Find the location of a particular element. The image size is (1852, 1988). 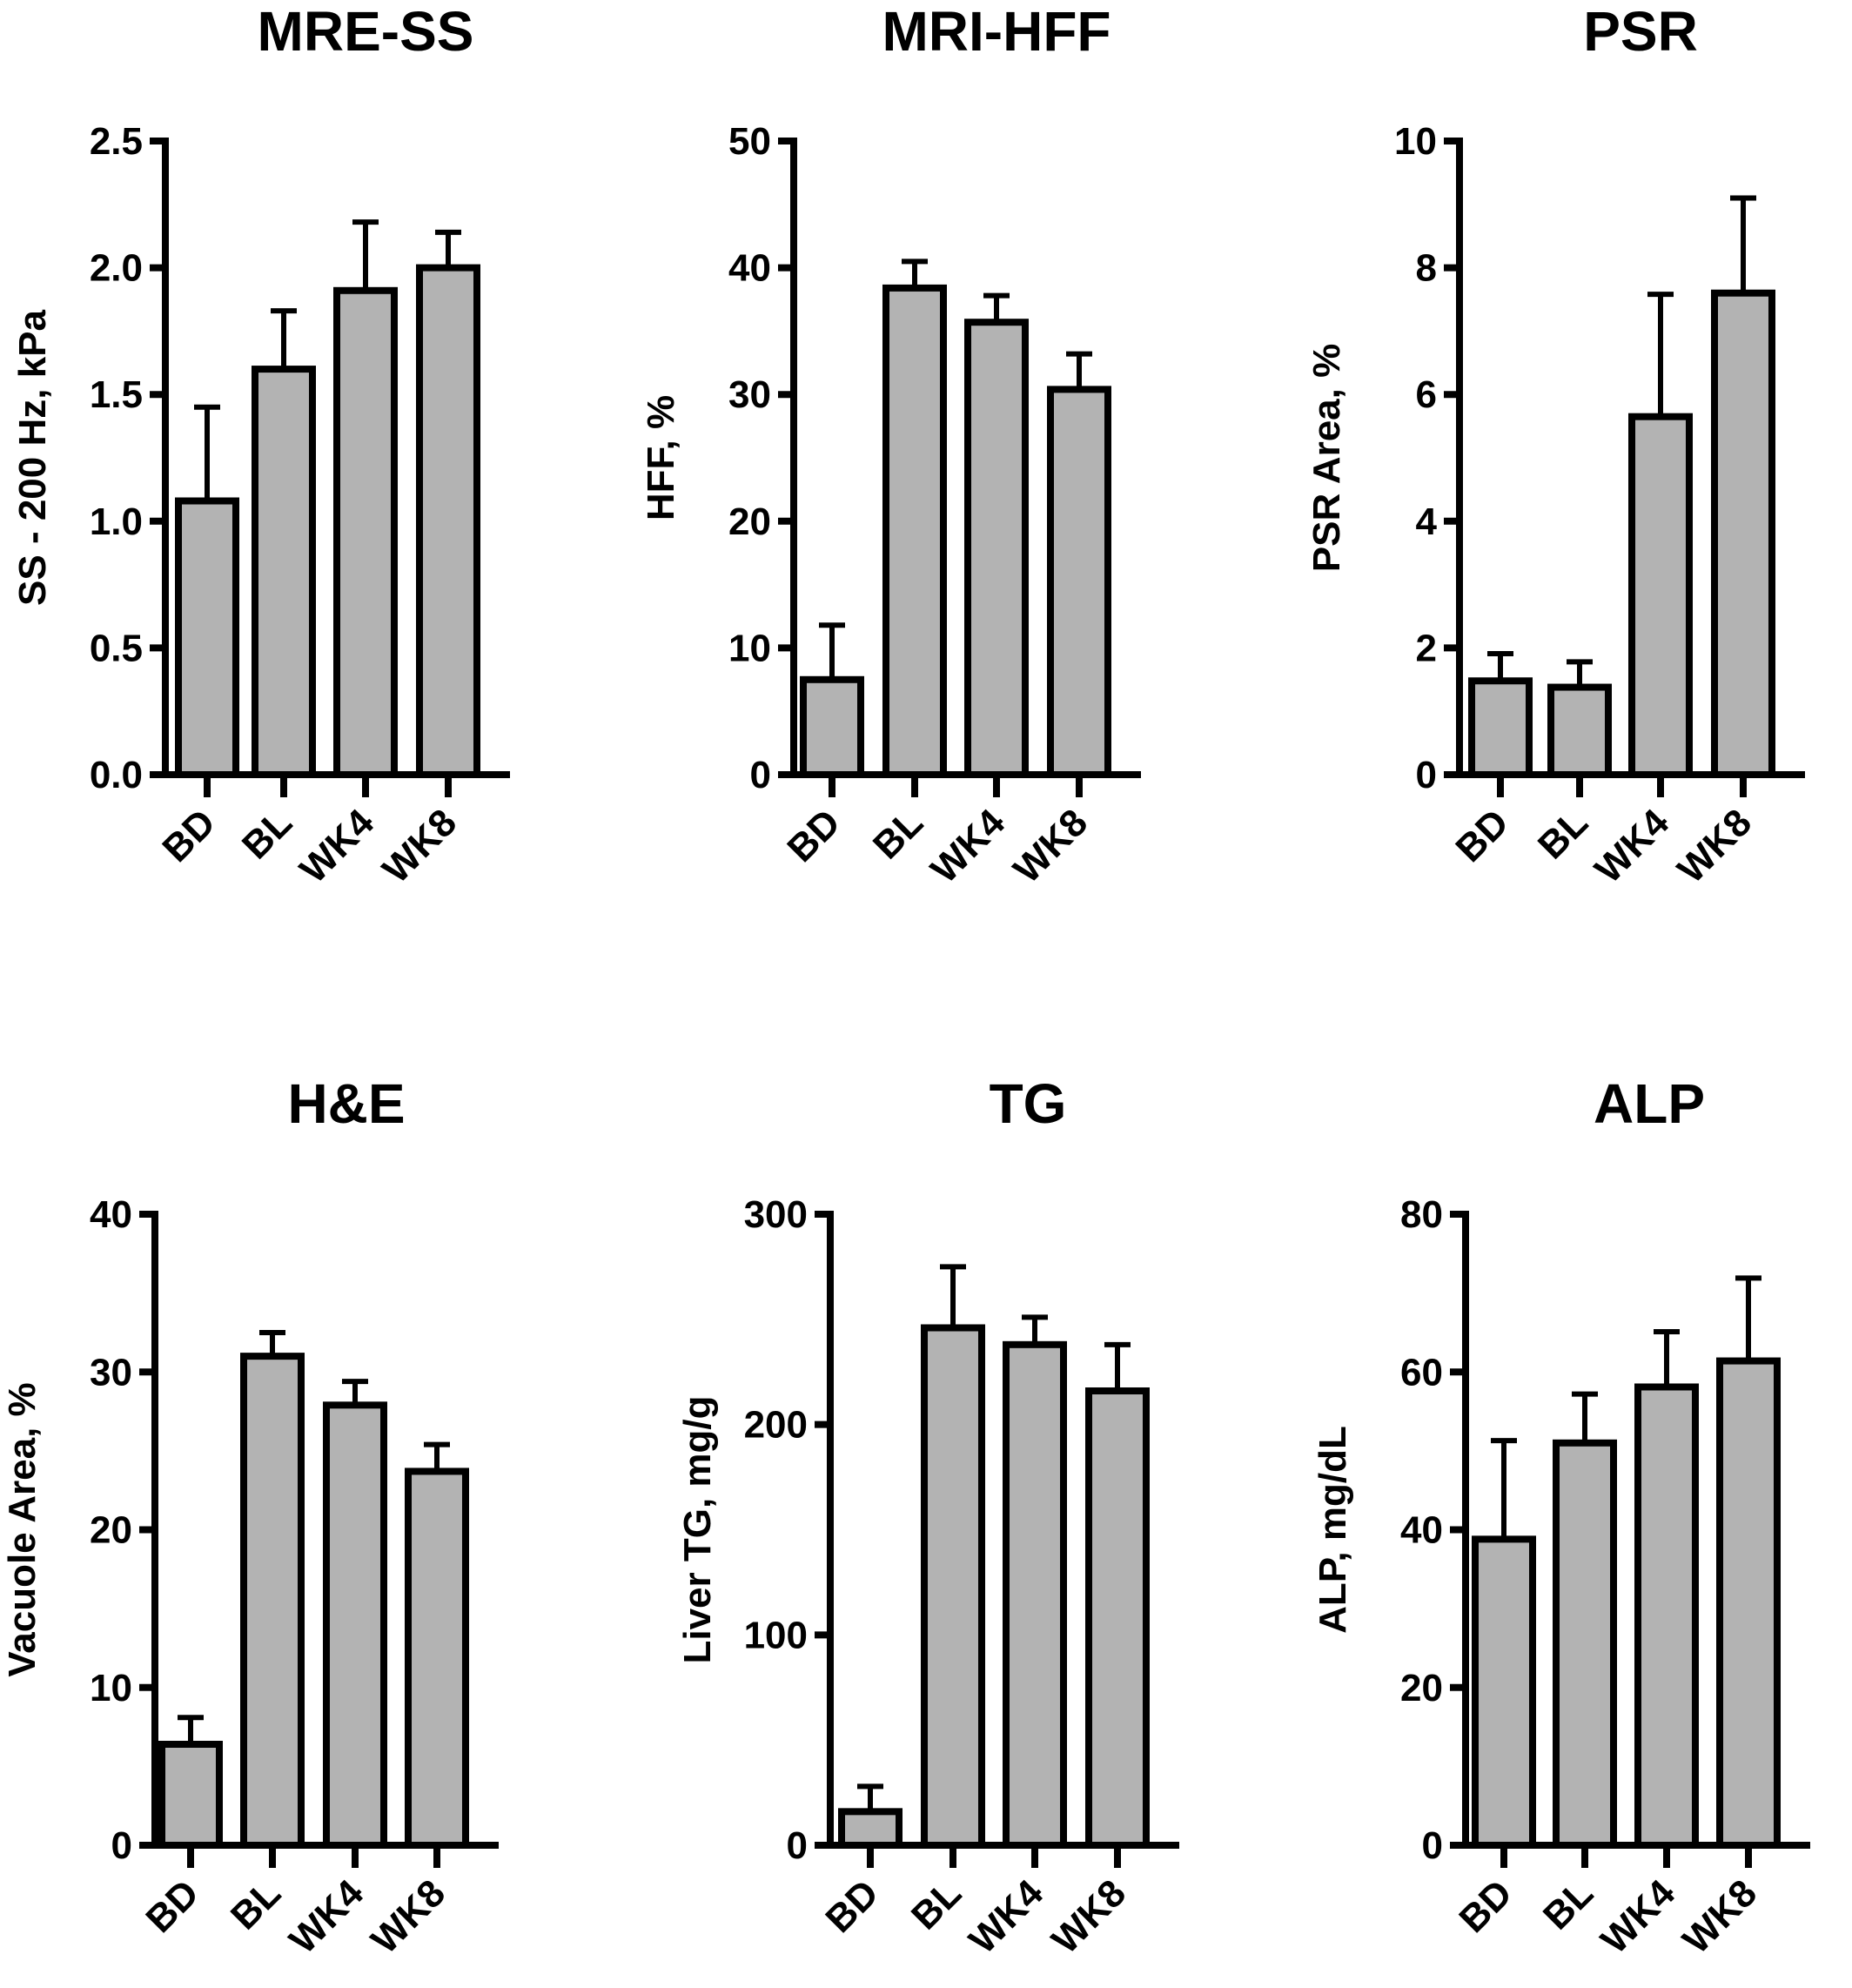

y-tick-label: 60 is located at coordinates (1422, 1373).